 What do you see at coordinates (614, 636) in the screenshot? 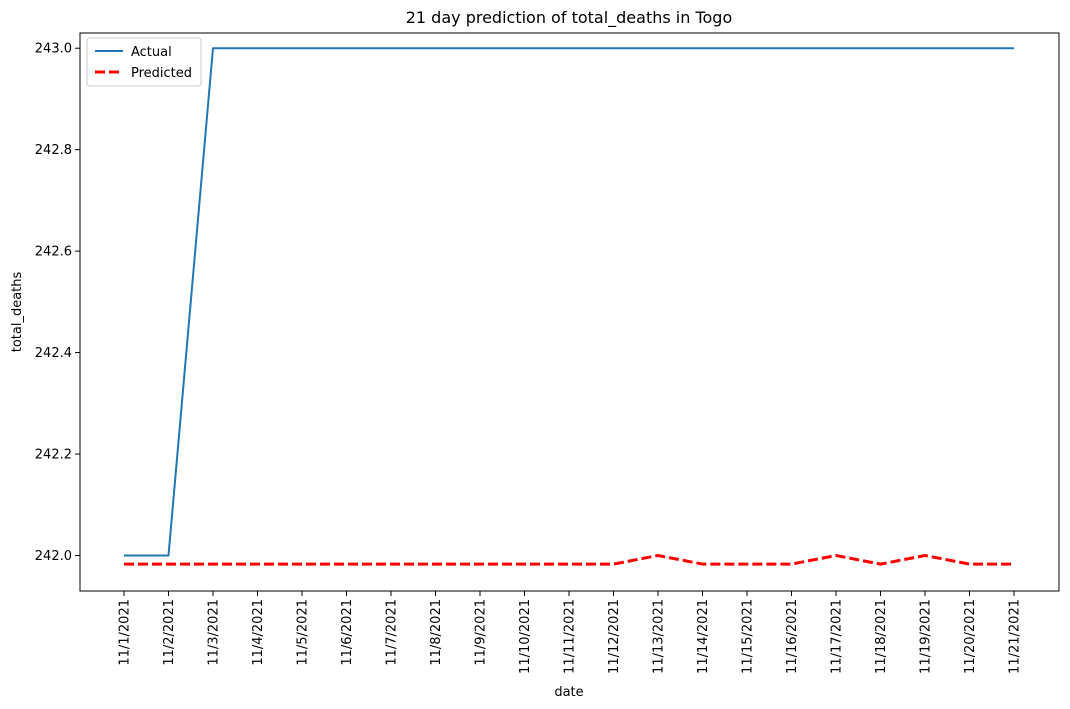
I see `x-tick-label: 11/12/2021` at bounding box center [614, 636].